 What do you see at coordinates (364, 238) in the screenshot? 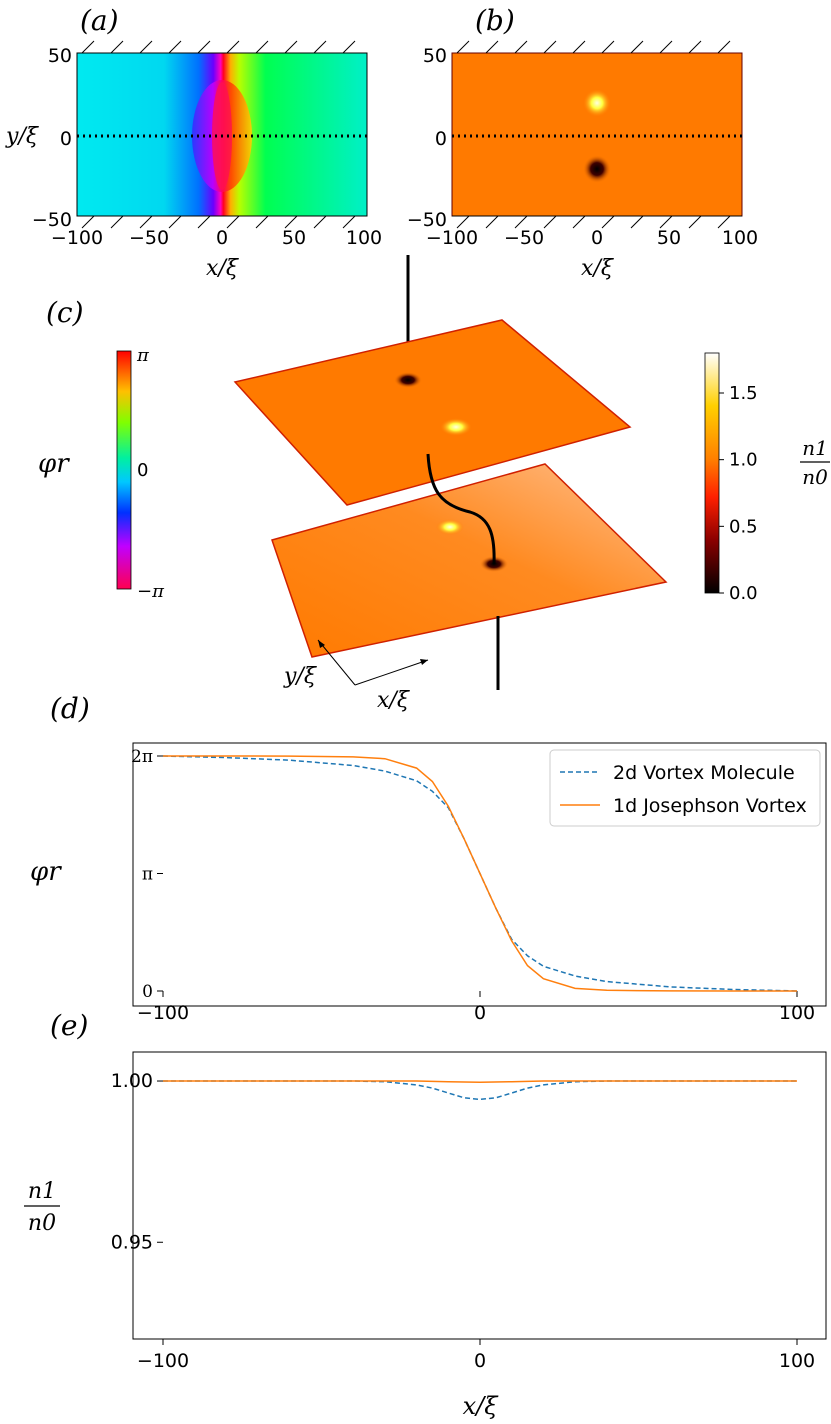
I see `panel-a-xtick: 100` at bounding box center [364, 238].